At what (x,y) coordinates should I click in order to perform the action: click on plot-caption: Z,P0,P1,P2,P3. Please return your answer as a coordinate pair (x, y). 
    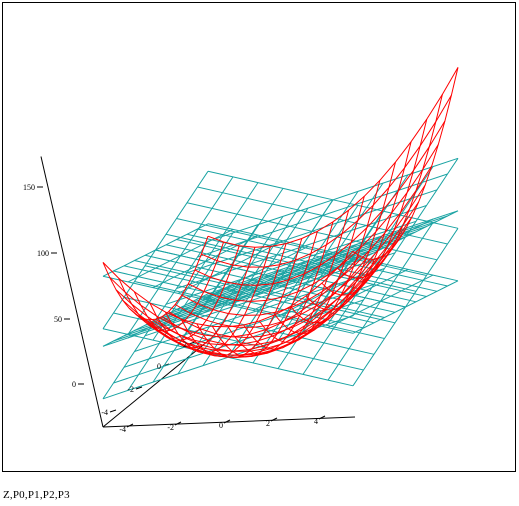
    Looking at the image, I should click on (36, 495).